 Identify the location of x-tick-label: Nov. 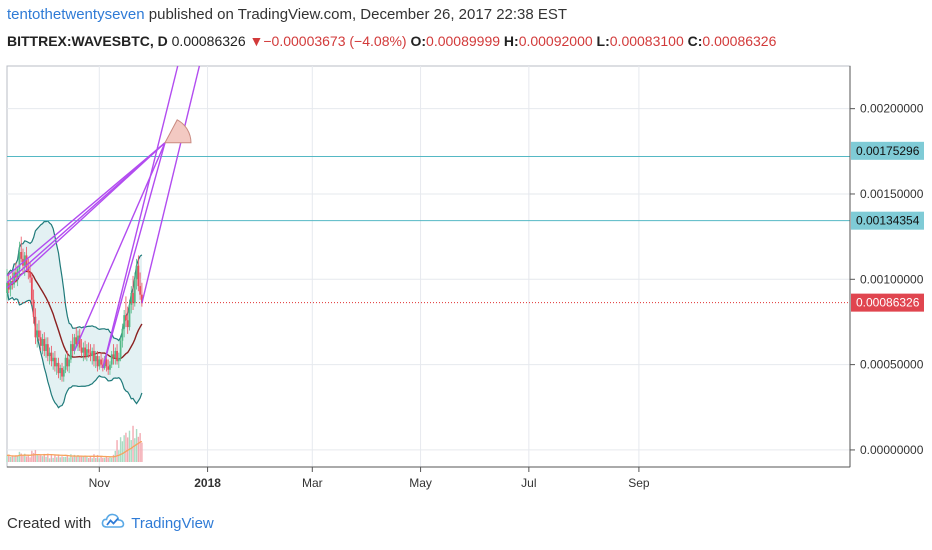
(99, 483).